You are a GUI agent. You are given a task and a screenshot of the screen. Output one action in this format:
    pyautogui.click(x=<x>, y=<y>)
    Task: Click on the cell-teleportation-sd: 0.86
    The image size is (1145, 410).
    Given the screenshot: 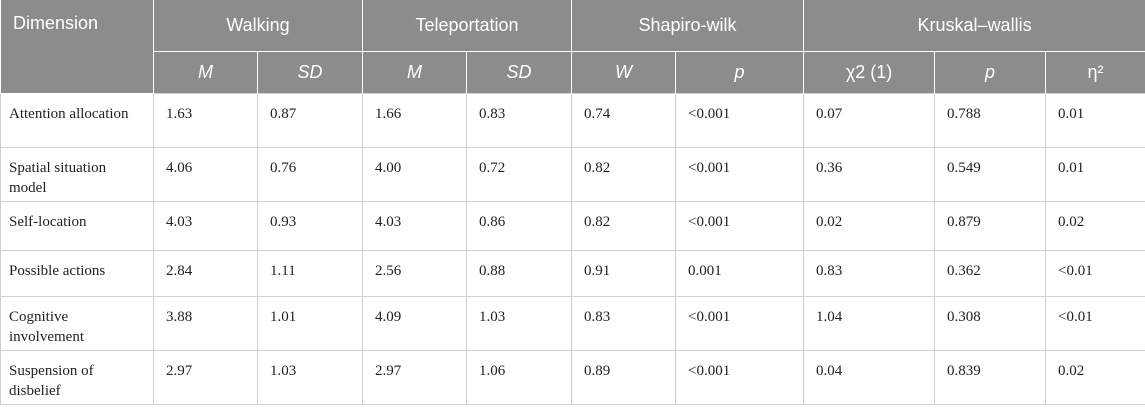 What is the action you would take?
    pyautogui.click(x=519, y=226)
    